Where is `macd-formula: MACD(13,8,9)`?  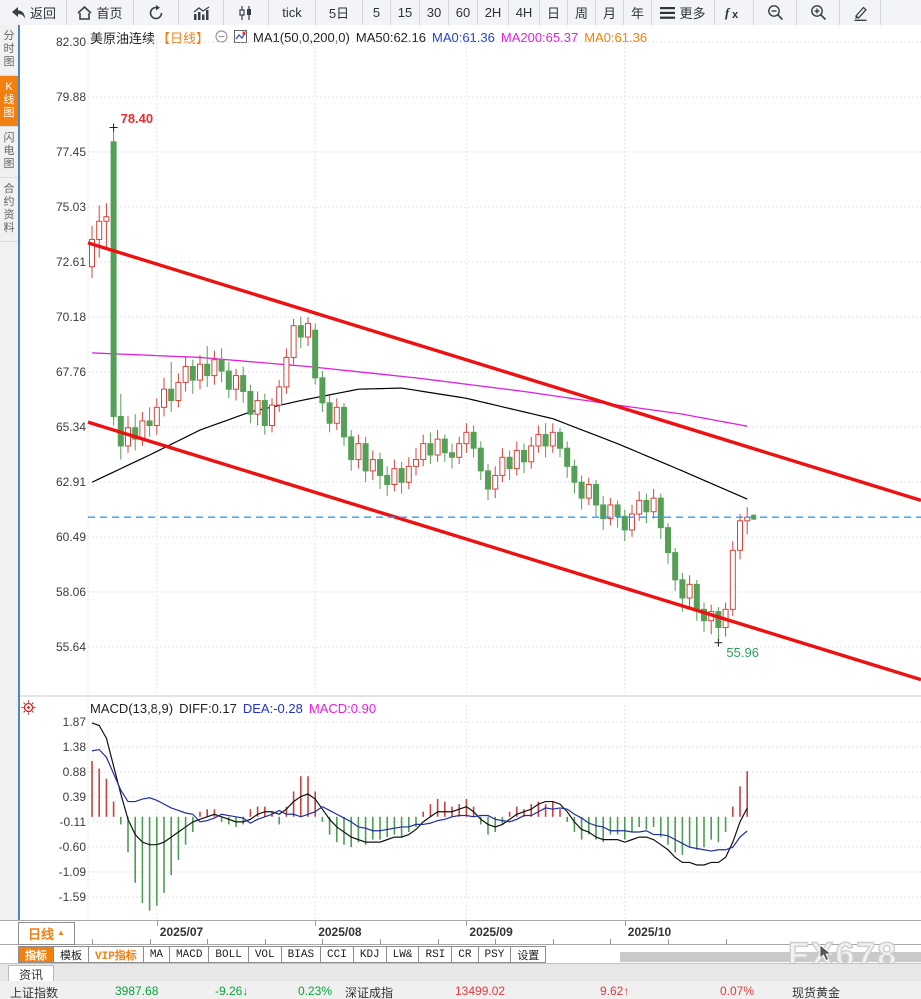 macd-formula: MACD(13,8,9) is located at coordinates (132, 708).